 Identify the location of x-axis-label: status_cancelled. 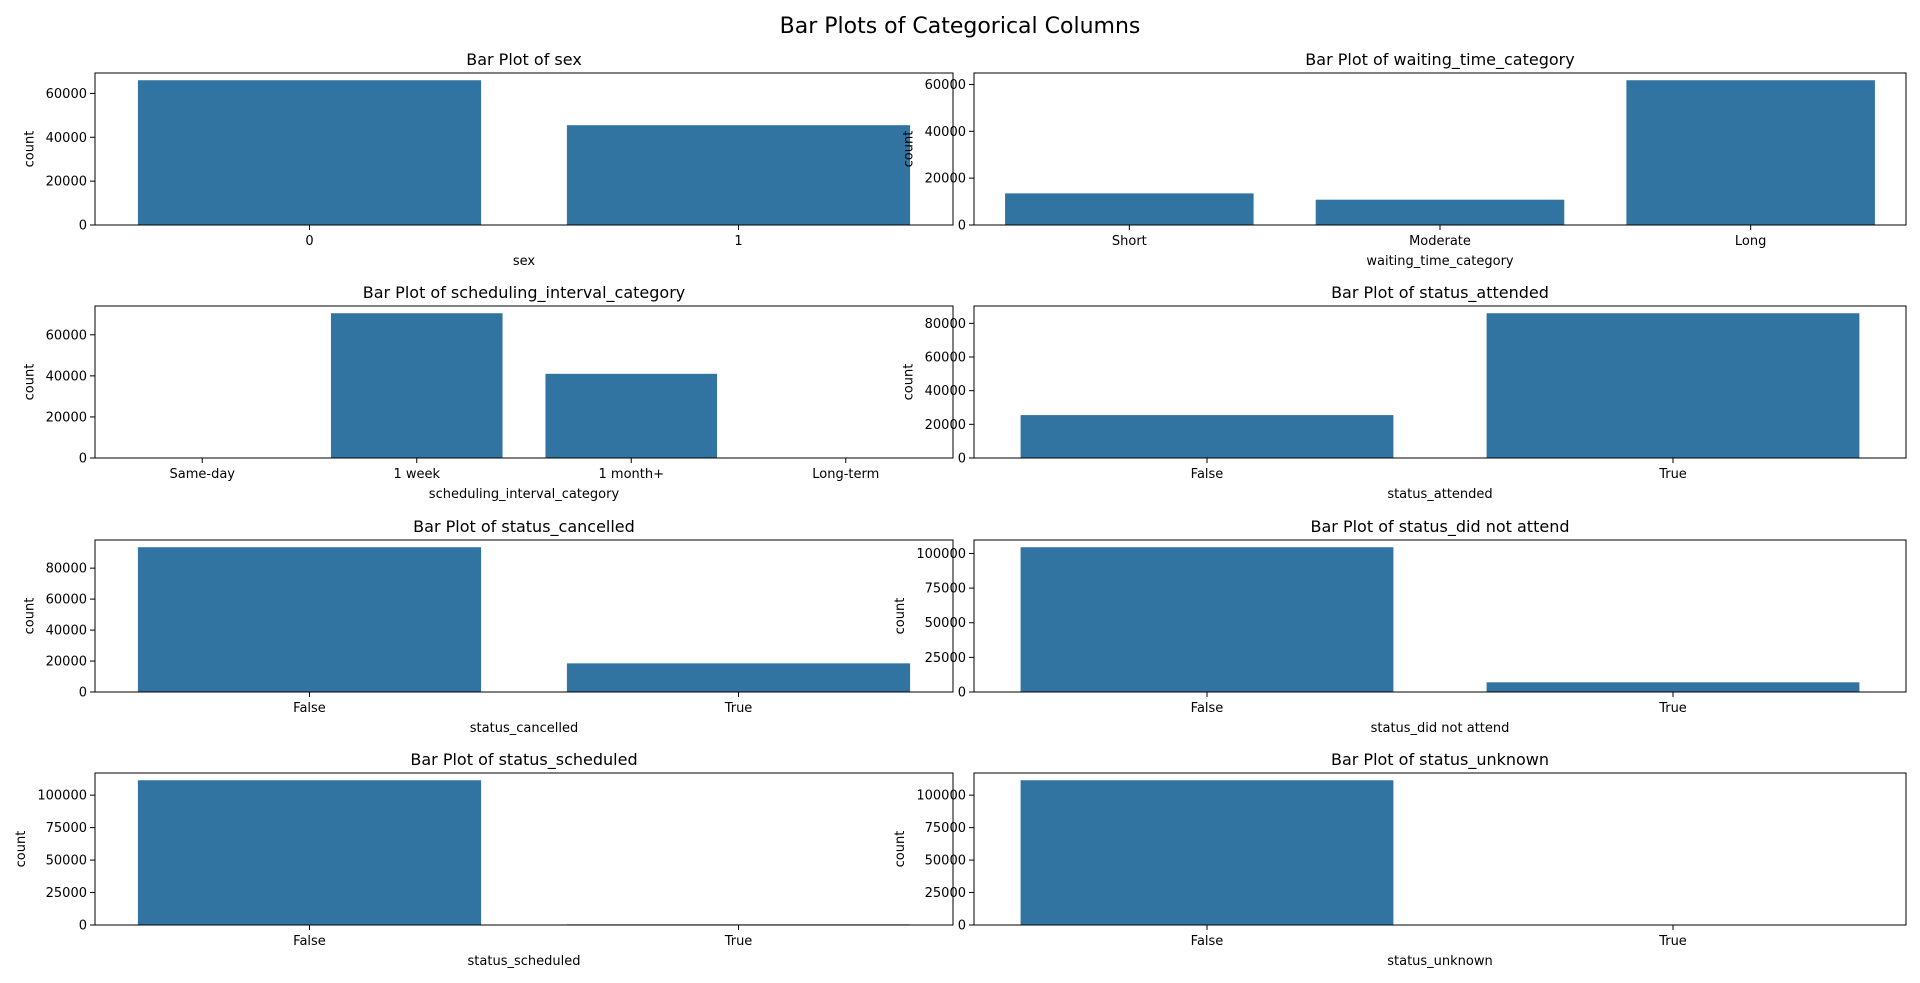
(524, 728).